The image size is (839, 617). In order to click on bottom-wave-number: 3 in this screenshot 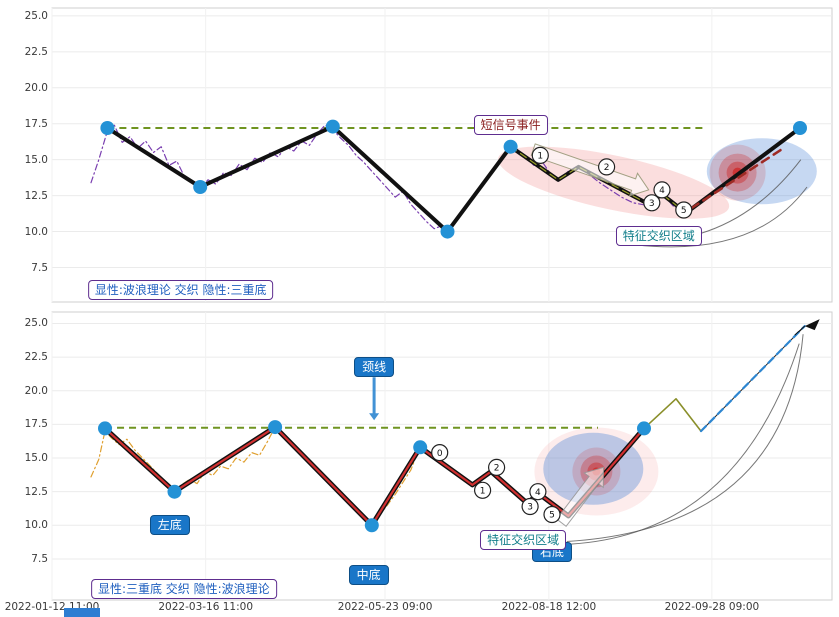, I will do `click(530, 508)`.